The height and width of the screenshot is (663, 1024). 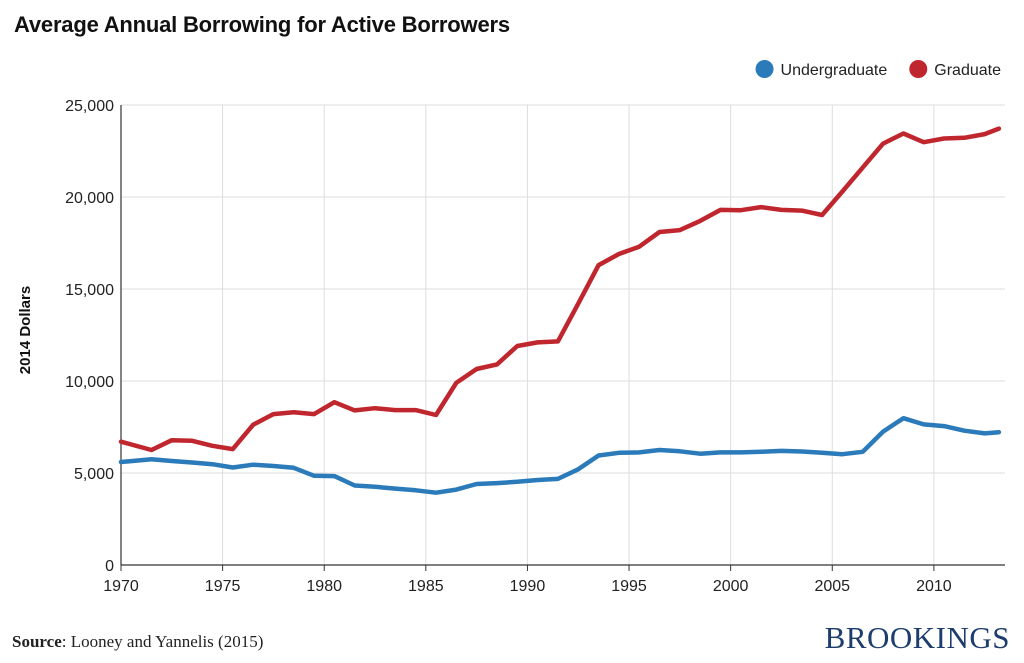 What do you see at coordinates (560, 455) in the screenshot?
I see `undergraduate-line` at bounding box center [560, 455].